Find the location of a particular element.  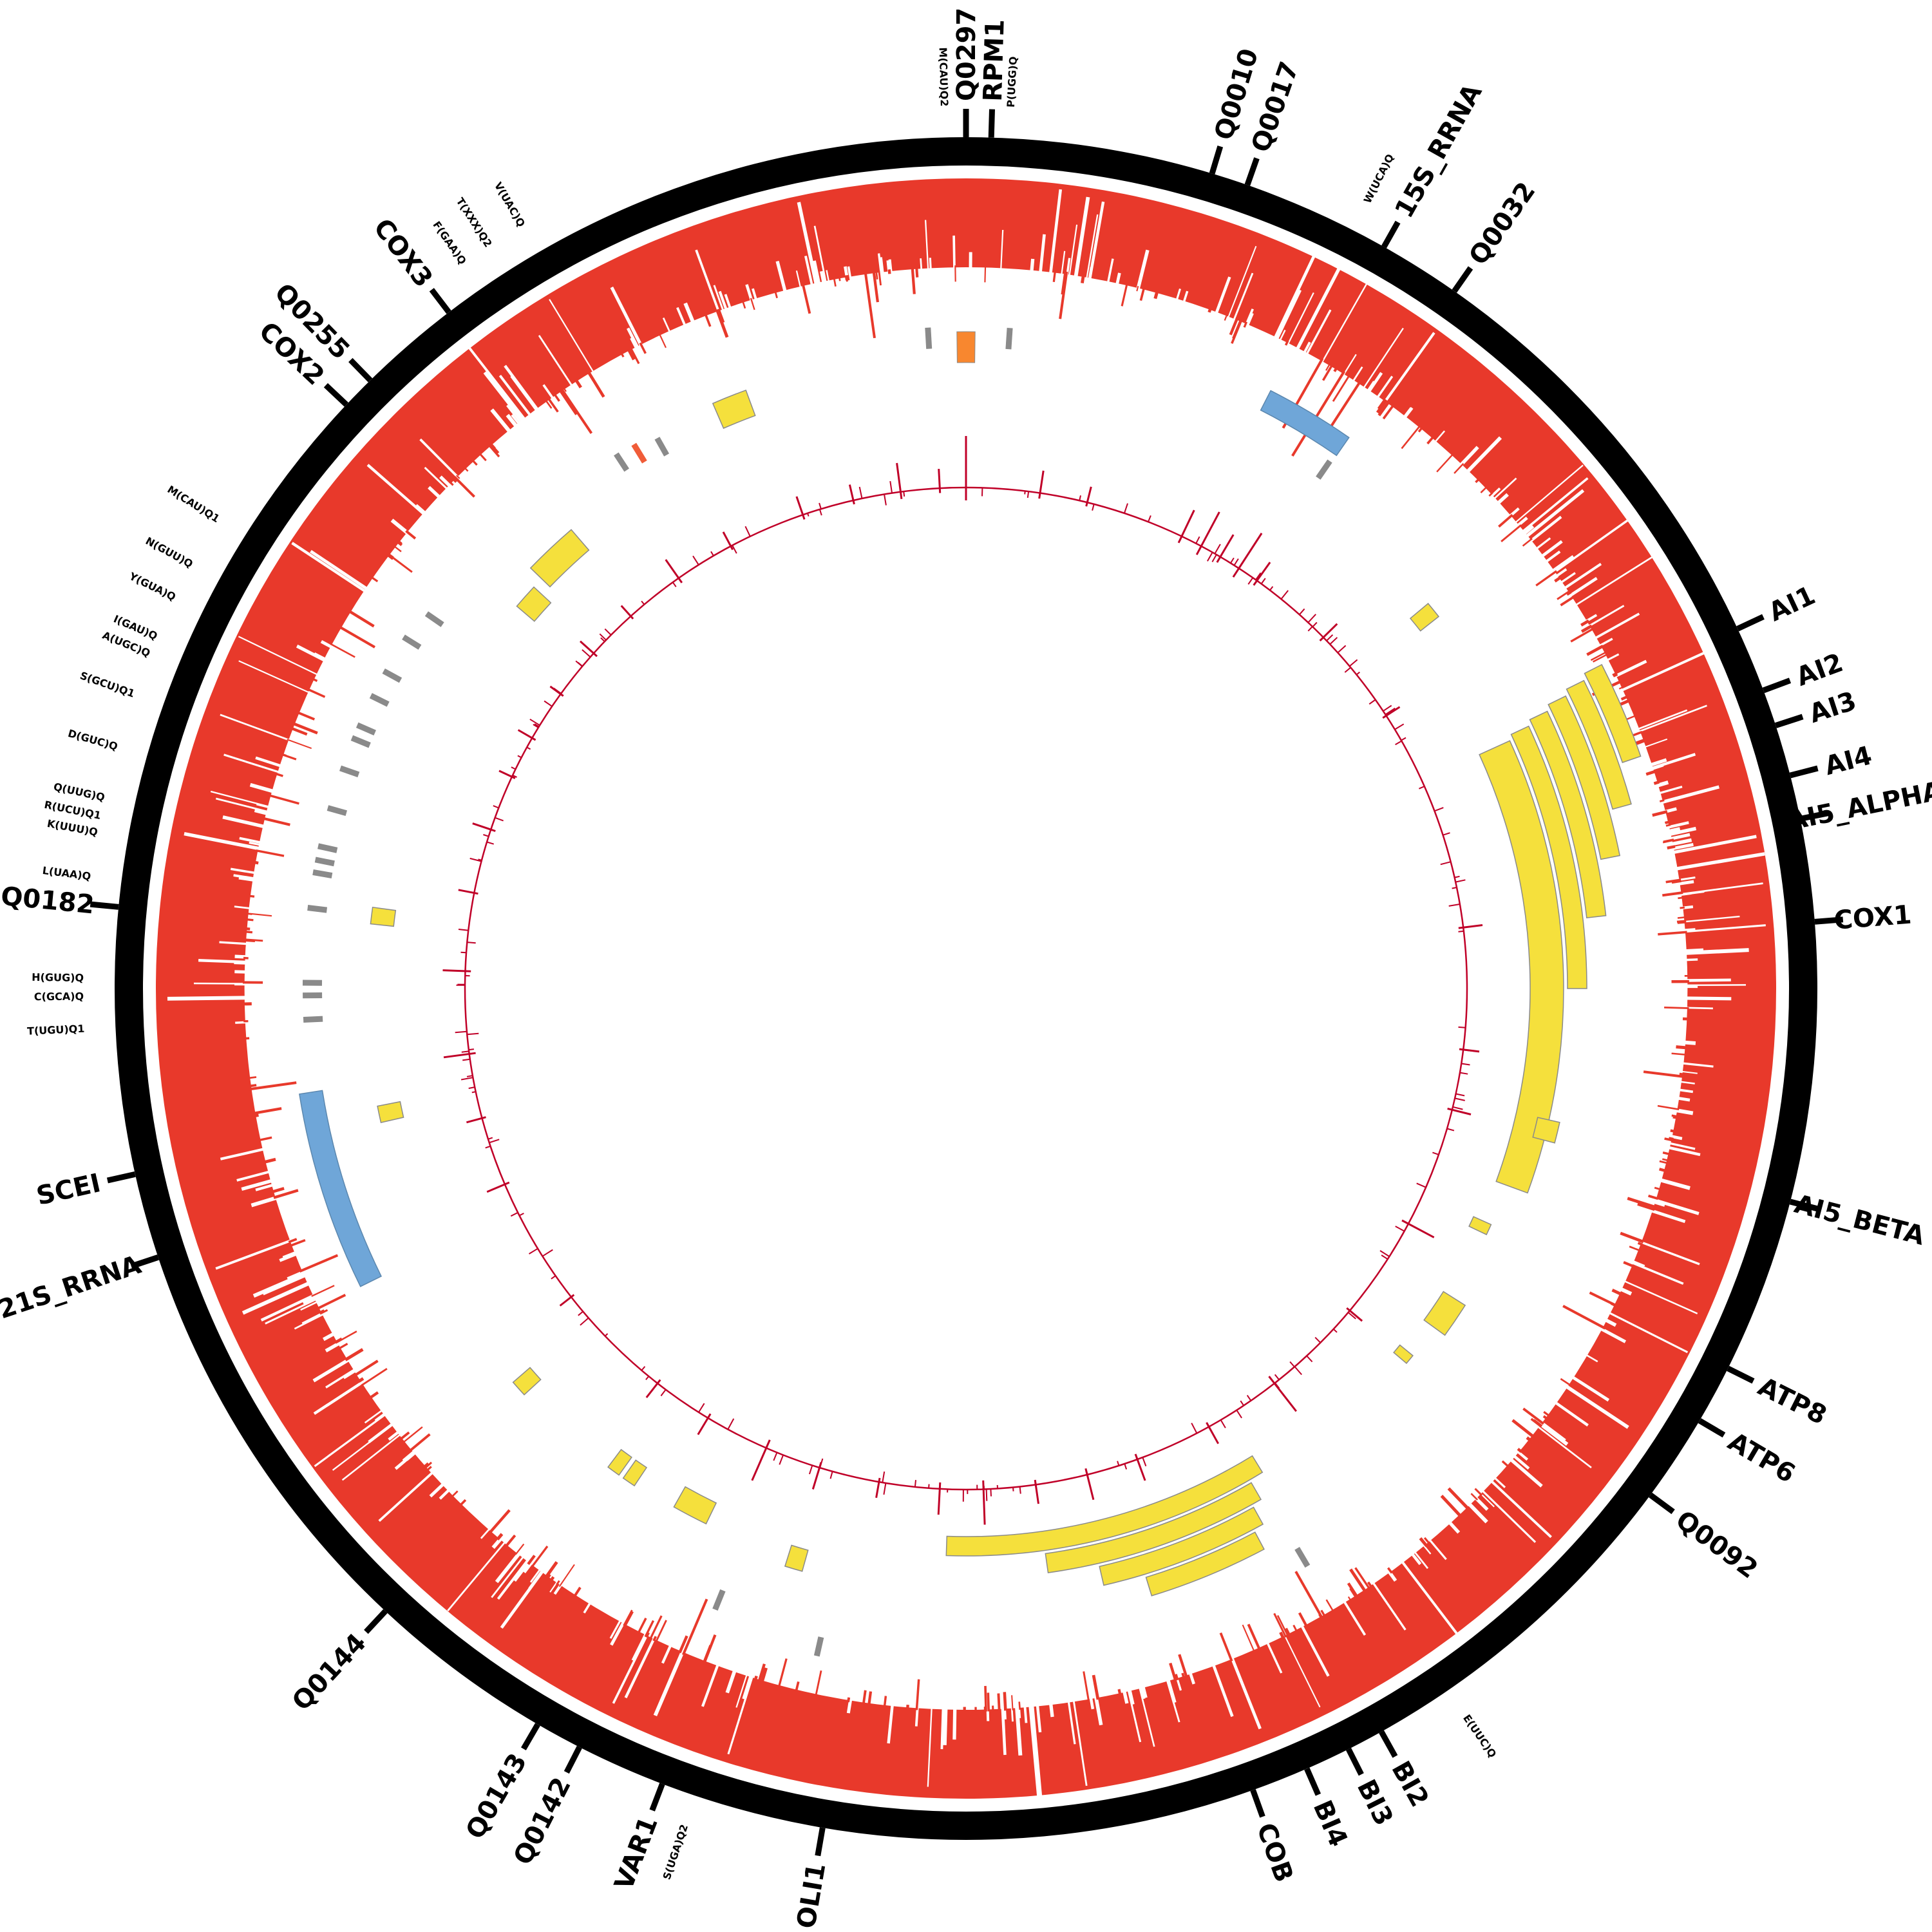

gene-label: BI2 is located at coordinates (1409, 1784).